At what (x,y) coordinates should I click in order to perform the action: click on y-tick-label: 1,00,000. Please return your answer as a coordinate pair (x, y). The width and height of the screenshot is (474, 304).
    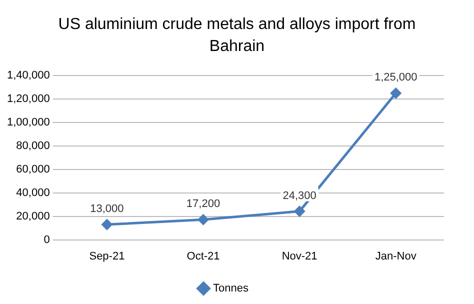
    Looking at the image, I should click on (28, 122).